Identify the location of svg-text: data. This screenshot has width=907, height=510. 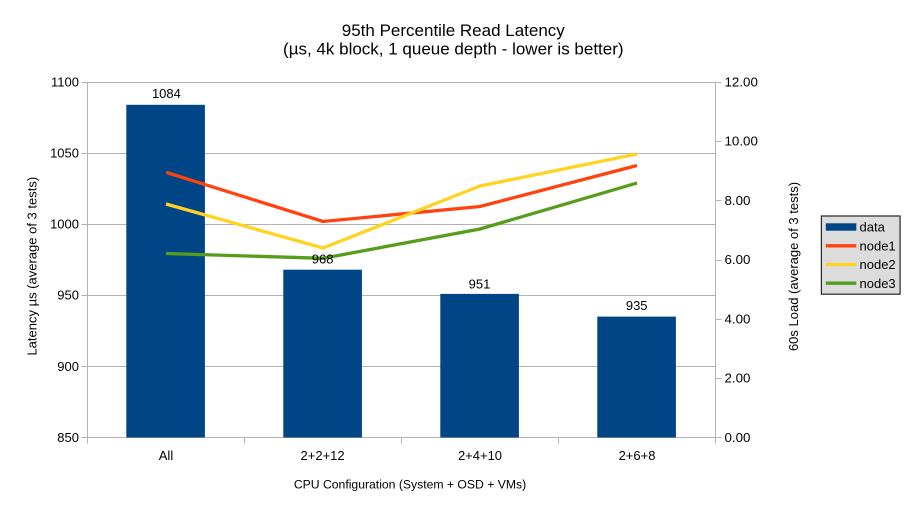
(873, 227).